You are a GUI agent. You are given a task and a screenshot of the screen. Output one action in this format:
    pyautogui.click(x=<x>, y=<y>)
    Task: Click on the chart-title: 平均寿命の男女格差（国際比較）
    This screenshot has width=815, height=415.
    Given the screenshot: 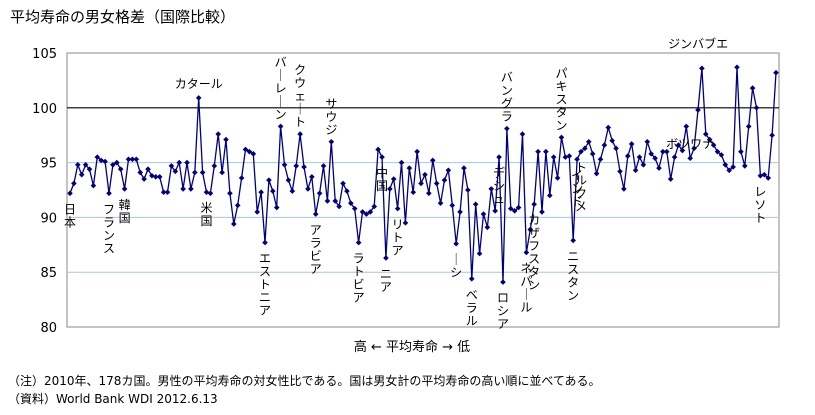 What is the action you would take?
    pyautogui.click(x=123, y=17)
    